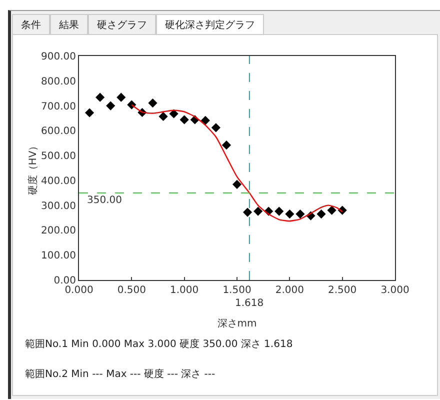 This screenshot has width=440, height=400. I want to click on y-axis-title: 硬度（HV）, so click(33, 168).